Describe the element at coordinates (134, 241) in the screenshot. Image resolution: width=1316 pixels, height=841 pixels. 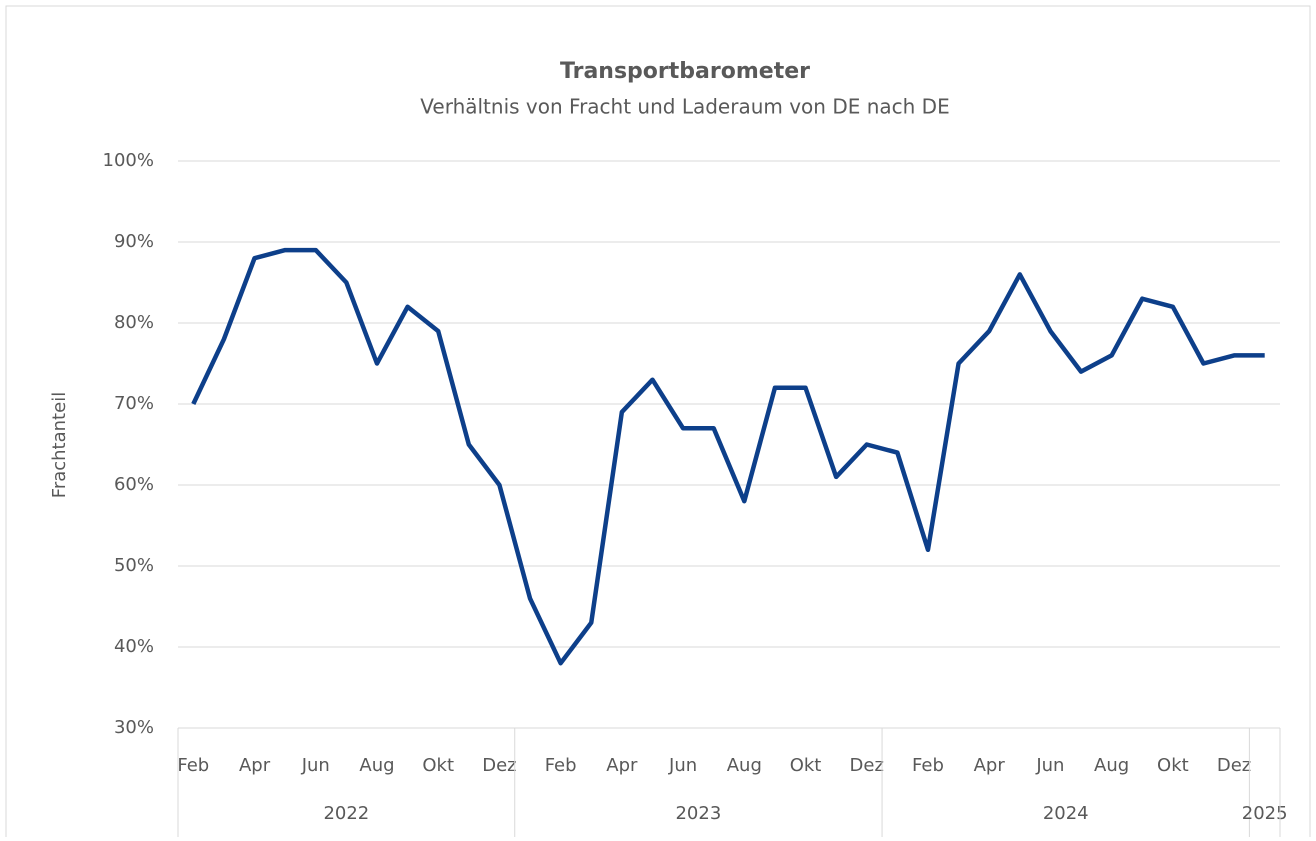
I see `y-tick-label: 90%` at that location.